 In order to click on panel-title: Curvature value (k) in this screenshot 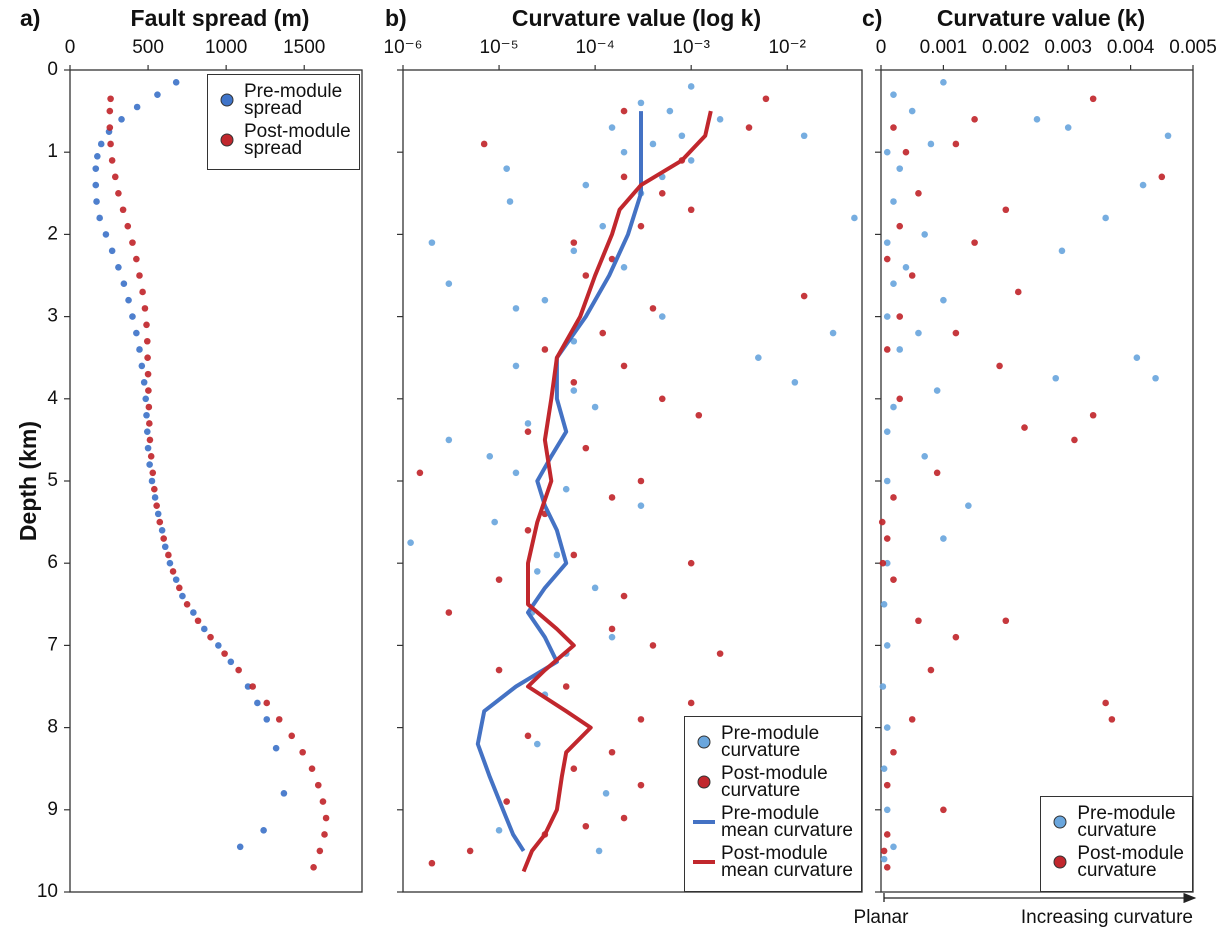, I will do `click(1041, 18)`.